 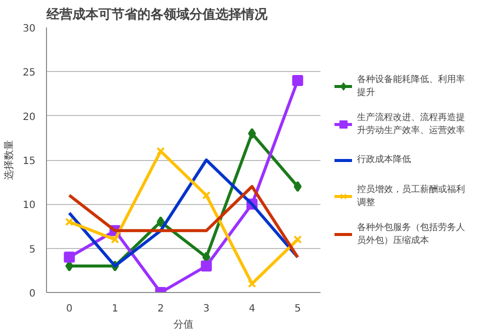 I want to click on legend-label: 各种外包服务（包括劳务人员外包）压缩成本, so click(x=411, y=234).